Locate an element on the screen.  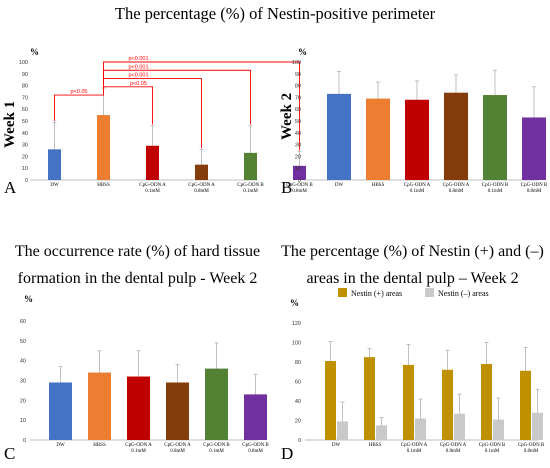
legend-swatch is located at coordinates (342, 292).